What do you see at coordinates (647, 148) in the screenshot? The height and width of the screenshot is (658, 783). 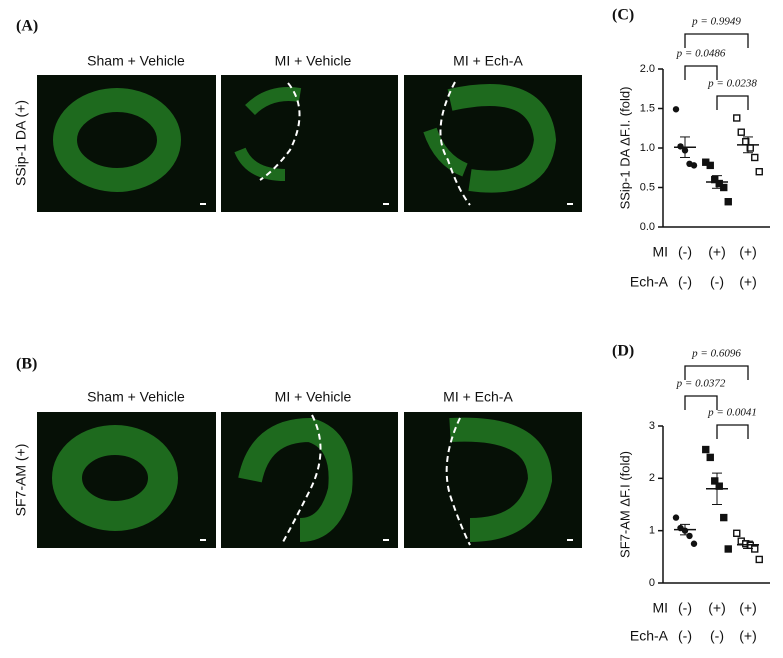 I see `y-tick-label: 1.0` at bounding box center [647, 148].